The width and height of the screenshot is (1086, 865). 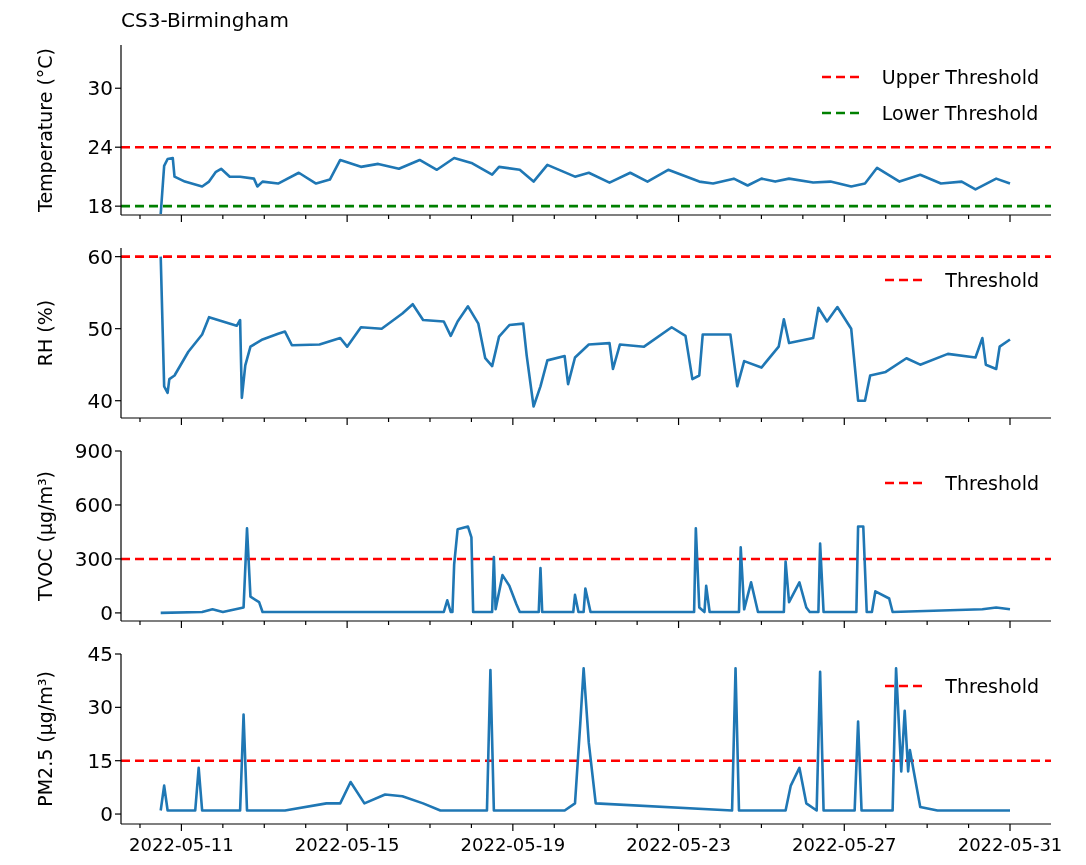 I want to click on y-axis-title: RH (%), so click(x=44, y=333).